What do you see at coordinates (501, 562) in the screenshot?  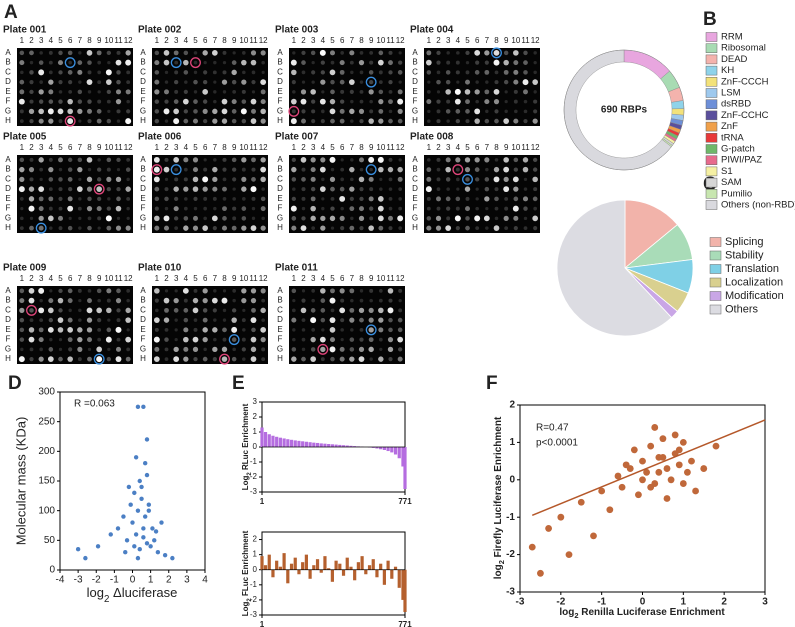 I see `y-axis-label-sub: 2` at bounding box center [501, 562].